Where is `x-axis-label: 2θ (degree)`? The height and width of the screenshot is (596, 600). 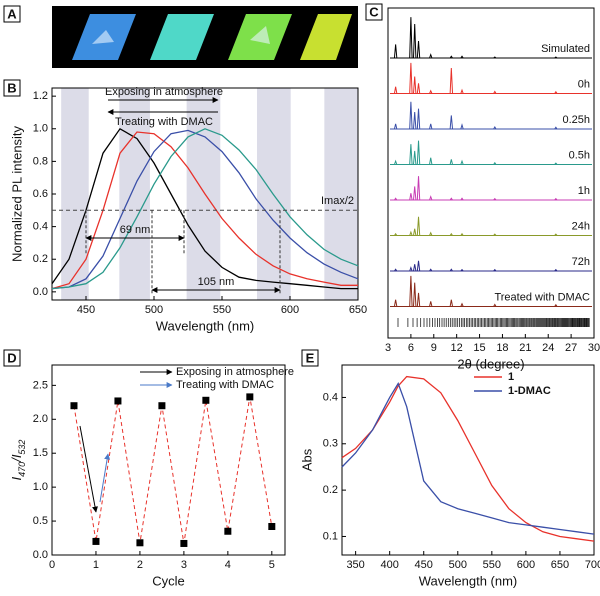 x-axis-label: 2θ (degree) is located at coordinates (490, 363).